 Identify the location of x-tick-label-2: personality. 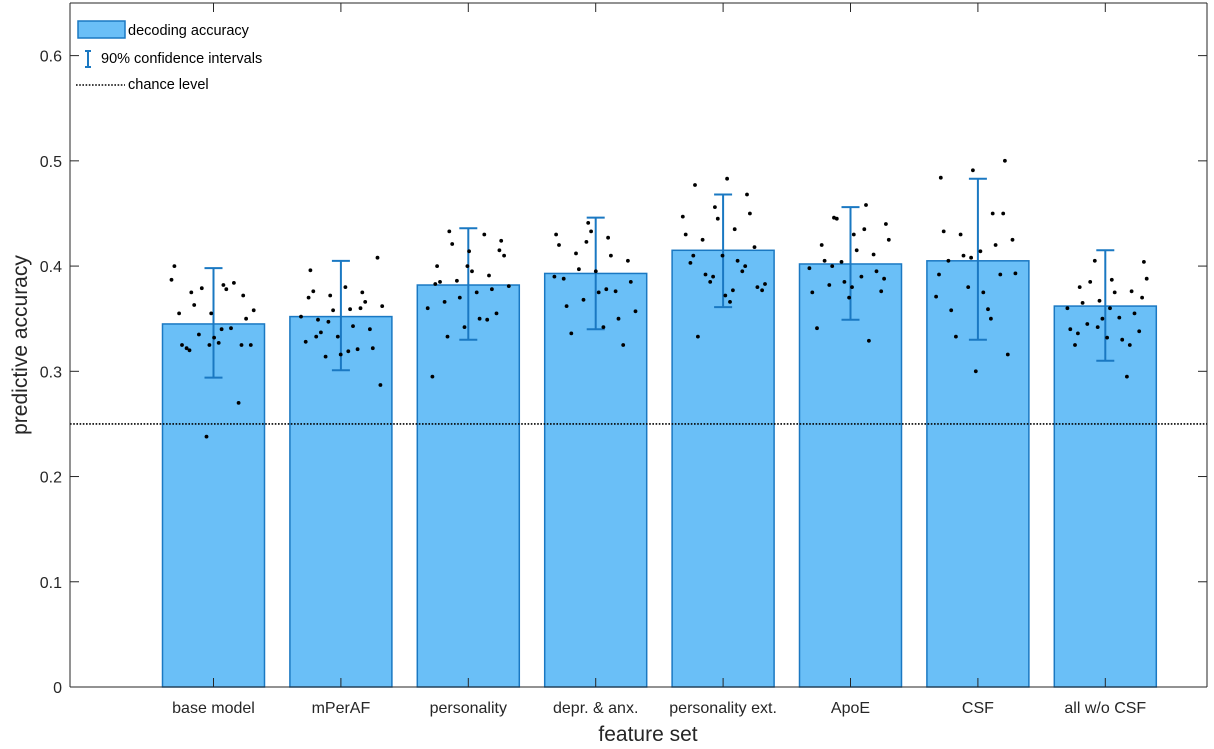
(468, 708).